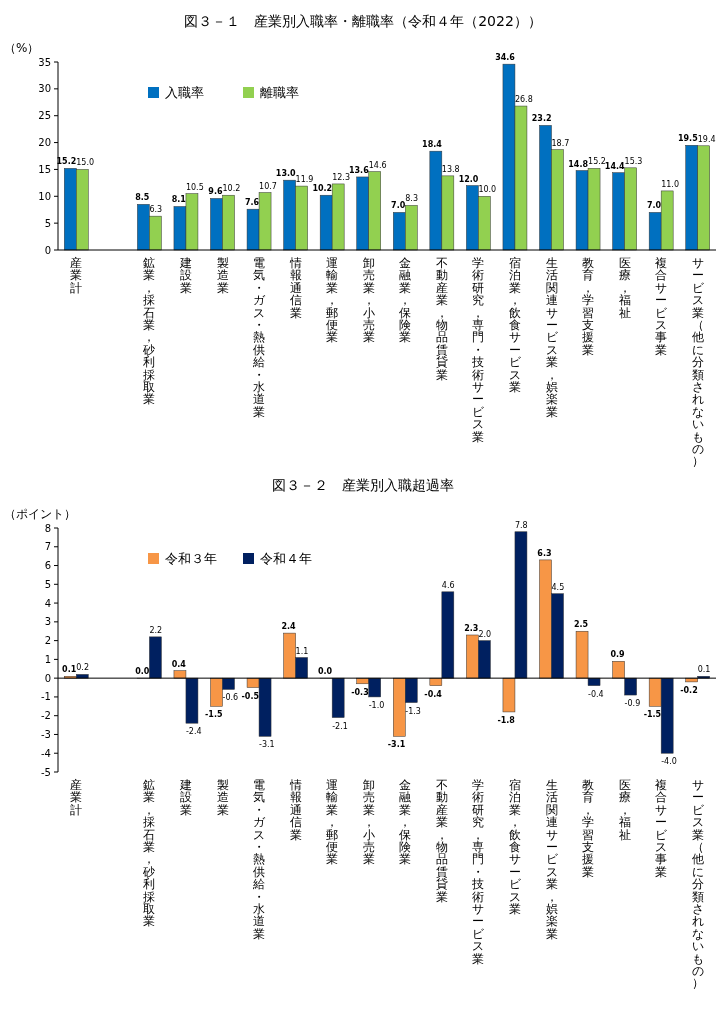 The image size is (726, 1024). Describe the element at coordinates (405, 822) in the screenshot. I see `x-tick-label: 金融業，保険業` at that location.